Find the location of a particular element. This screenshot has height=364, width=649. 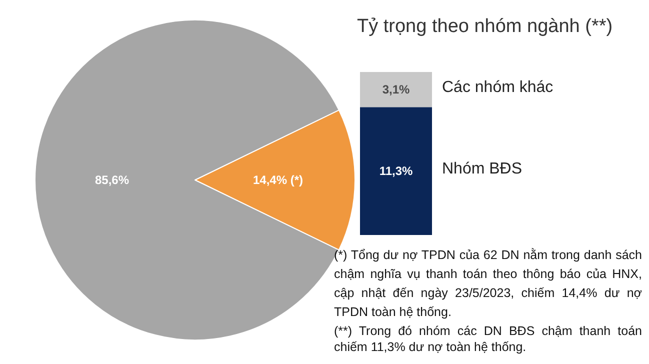

data-label: 85,6% is located at coordinates (112, 180).